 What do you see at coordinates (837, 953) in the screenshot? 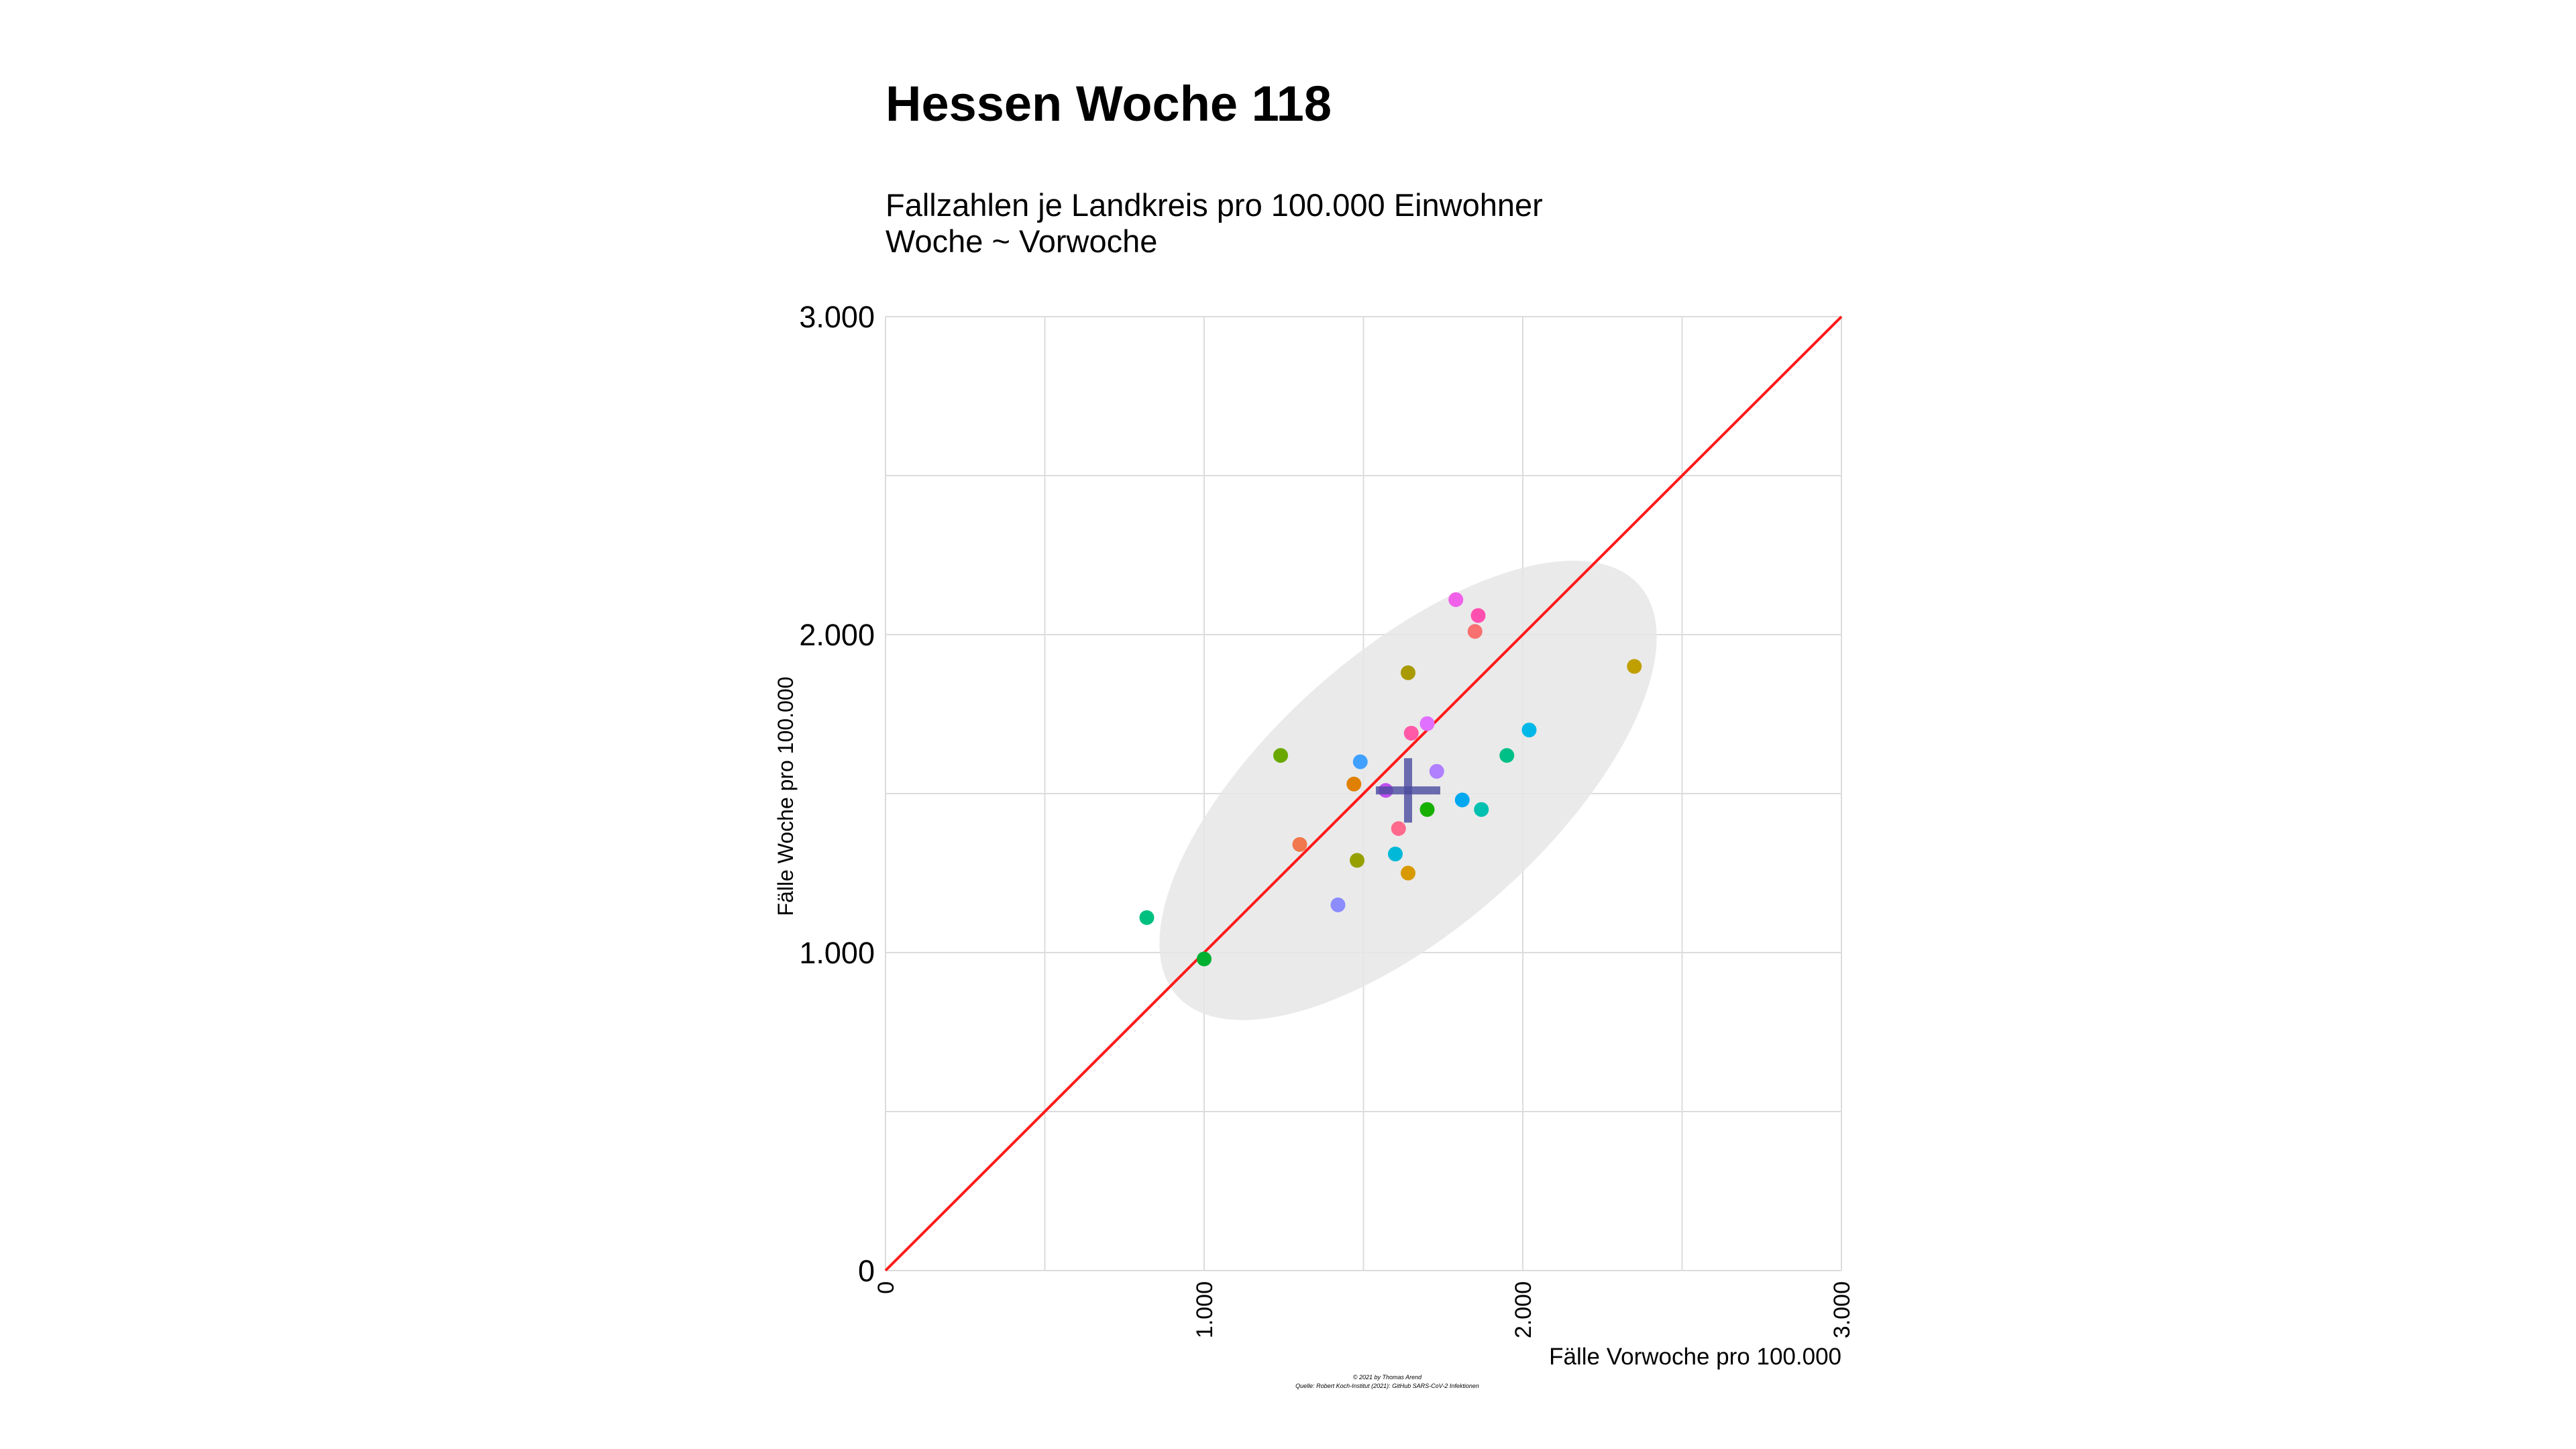
I see `y-tick-label: 1.000` at bounding box center [837, 953].